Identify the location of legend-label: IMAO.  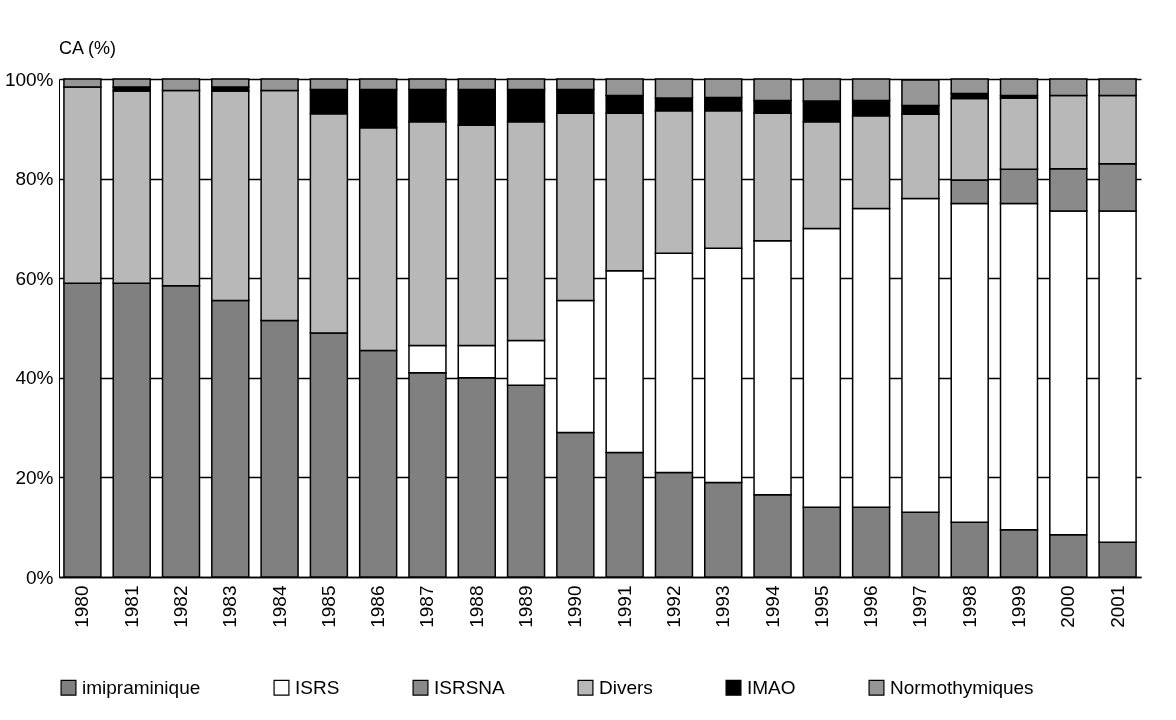
(771, 687).